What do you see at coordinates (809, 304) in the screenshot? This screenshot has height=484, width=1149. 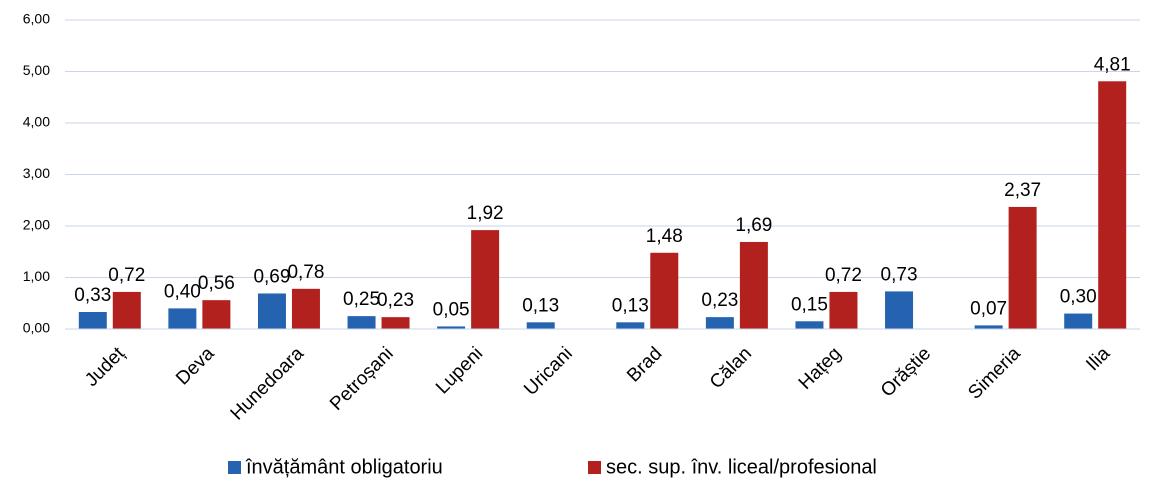 I see `value-label: 0,15` at bounding box center [809, 304].